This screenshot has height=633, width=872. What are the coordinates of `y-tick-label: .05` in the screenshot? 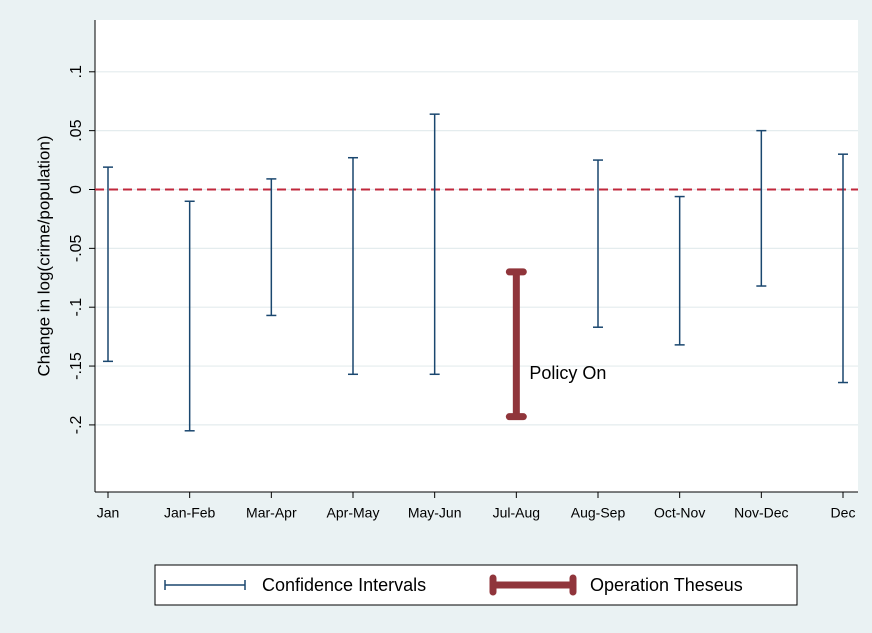 It's located at (76, 130).